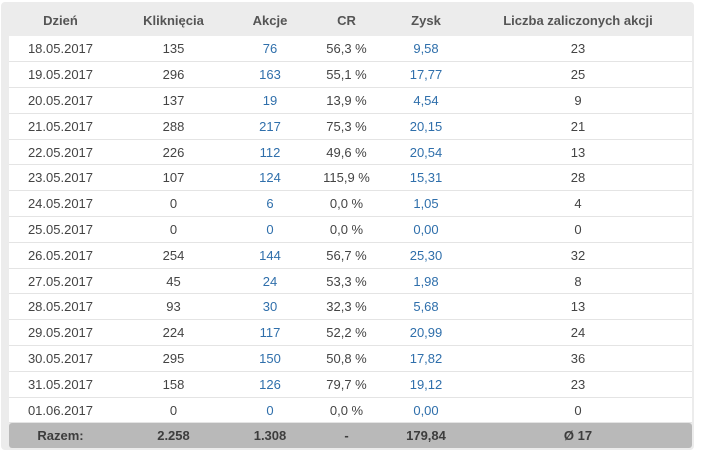 Image resolution: width=704 pixels, height=454 pixels. Describe the element at coordinates (173, 281) in the screenshot. I see `cell-clicks: 45` at that location.